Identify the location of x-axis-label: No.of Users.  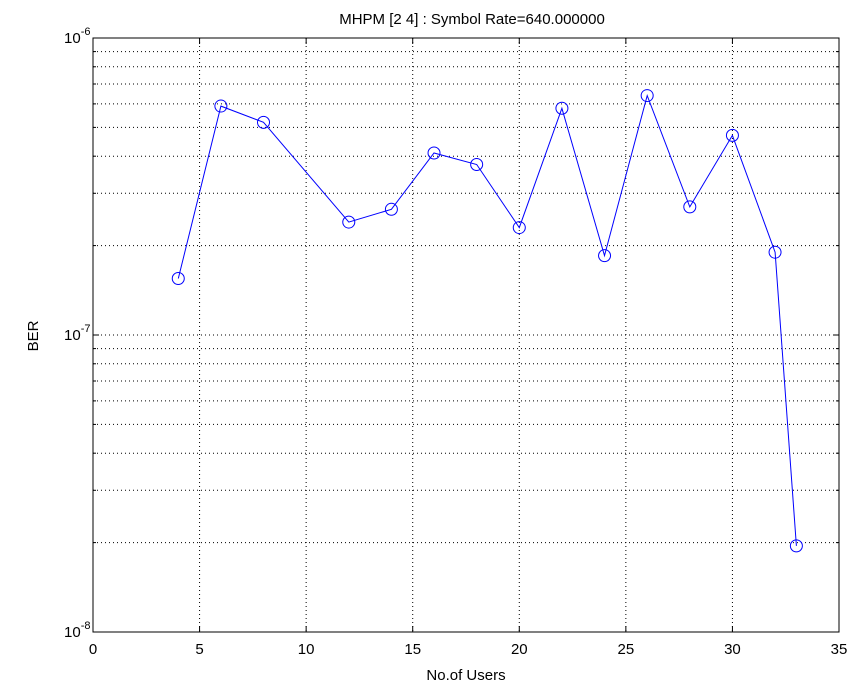
(465, 675).